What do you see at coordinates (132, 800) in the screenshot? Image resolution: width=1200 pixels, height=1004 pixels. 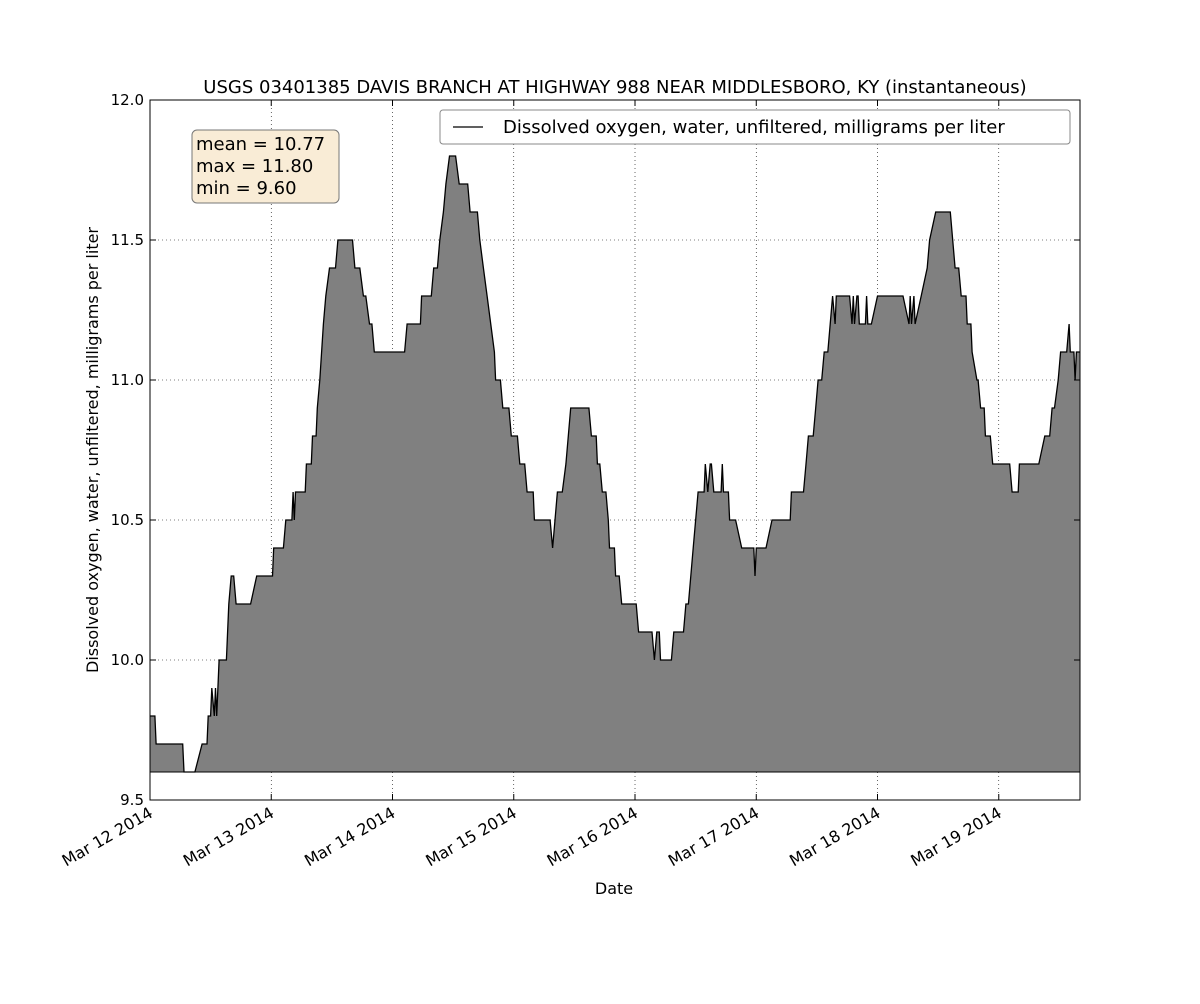 I see `y-tick-label: 9.5` at bounding box center [132, 800].